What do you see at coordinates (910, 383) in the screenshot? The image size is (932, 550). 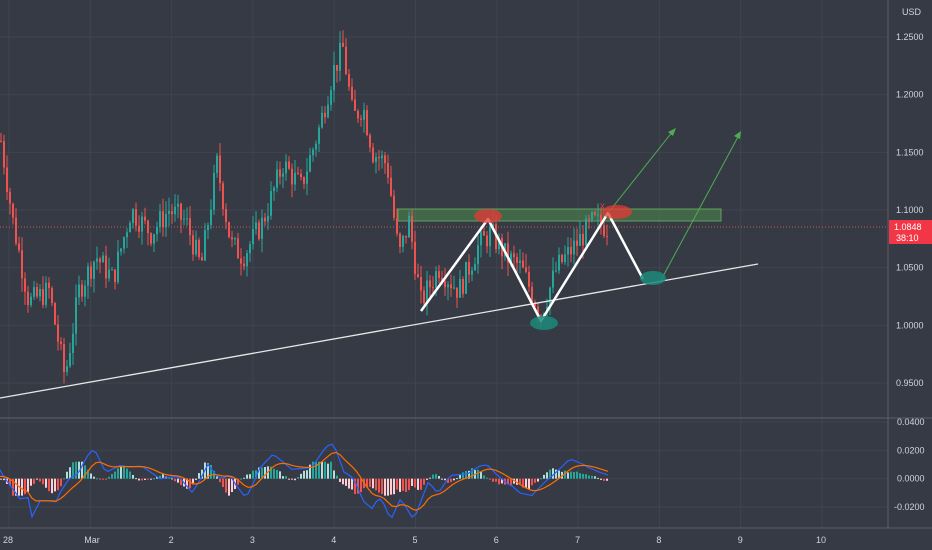 I see `price-tick-label: 0.9500` at bounding box center [910, 383].